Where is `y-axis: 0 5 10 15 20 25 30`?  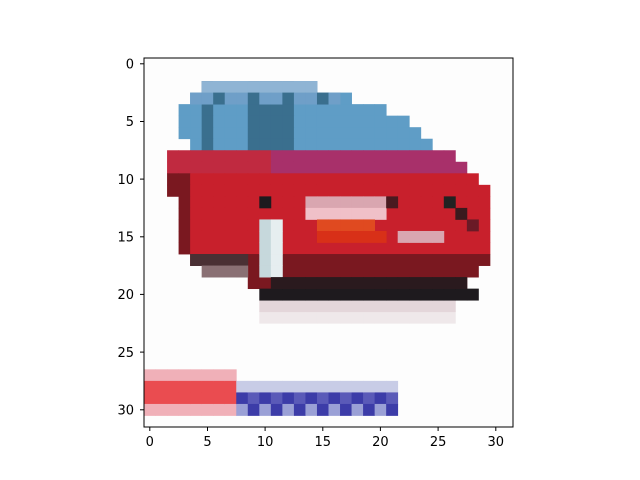 y-axis: 0 5 10 15 20 25 30 is located at coordinates (130, 238).